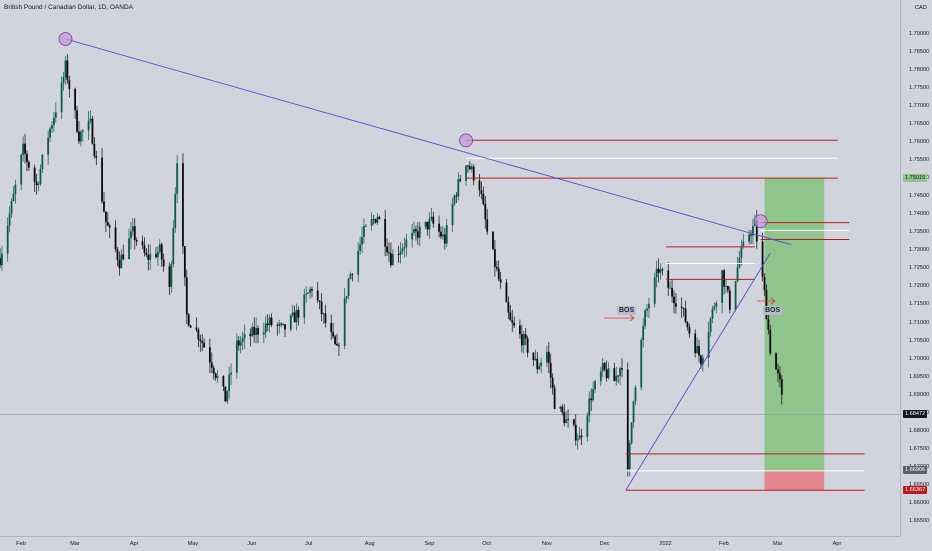 The image size is (932, 551). I want to click on currency-label: CAD, so click(921, 8).